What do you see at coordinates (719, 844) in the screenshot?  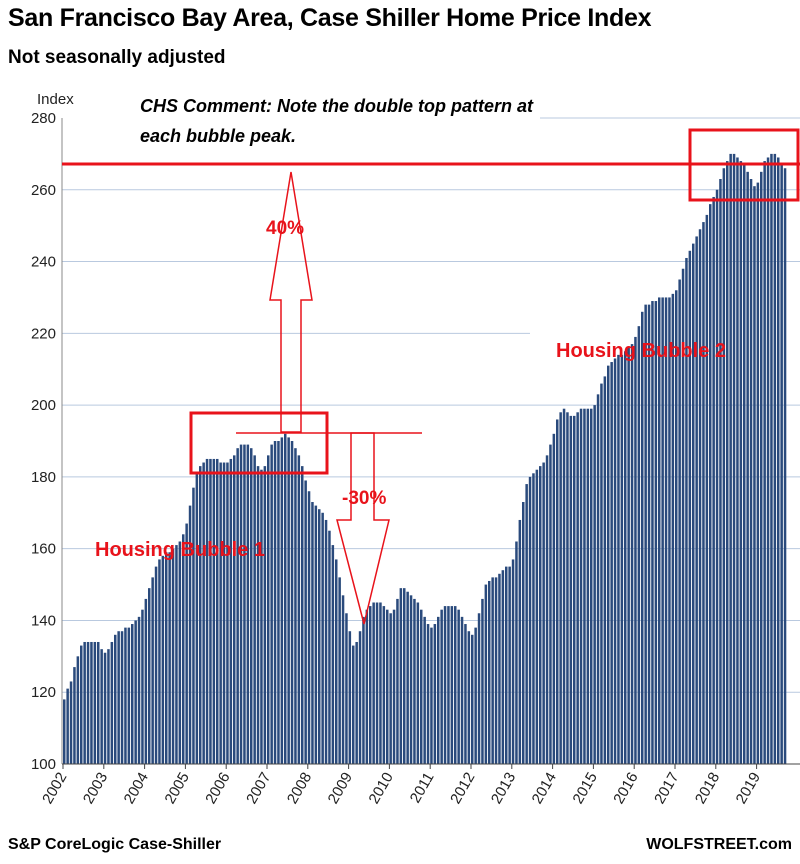 I see `brand-logo-text: WOLFSTREET.com` at bounding box center [719, 844].